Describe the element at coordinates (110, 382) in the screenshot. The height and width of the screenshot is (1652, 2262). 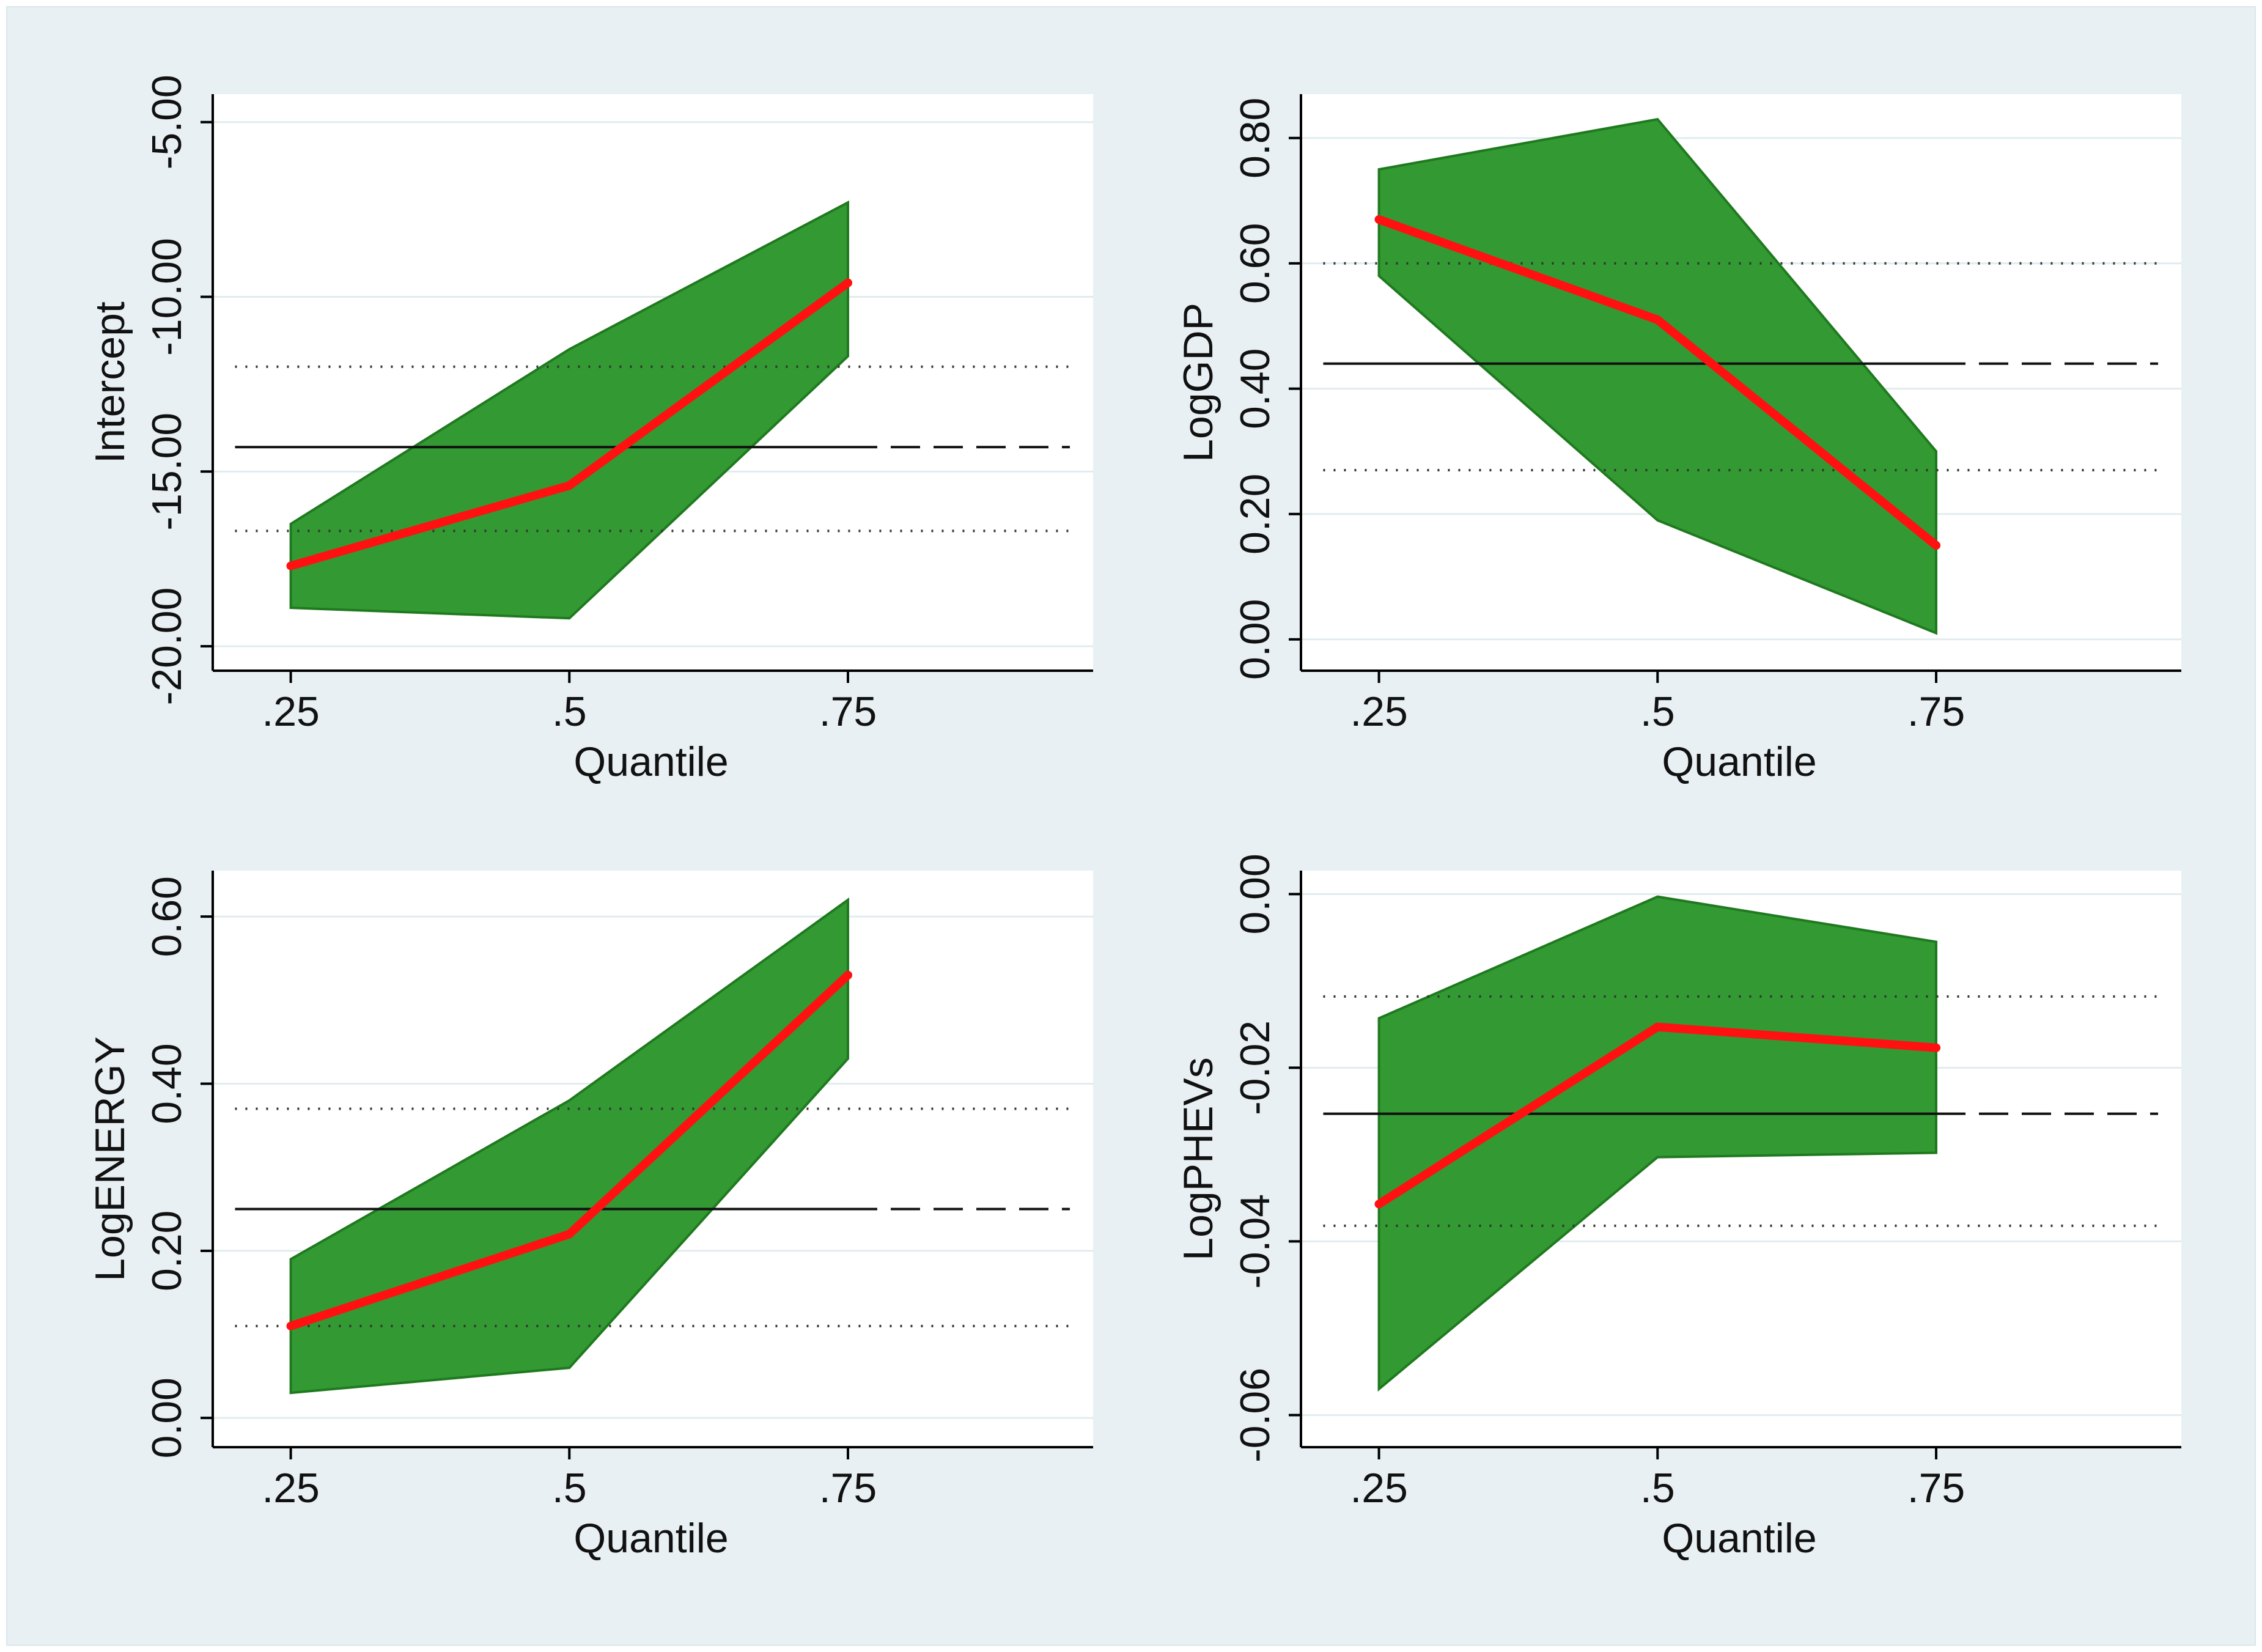
I see `y-axis-title: Intercept` at that location.